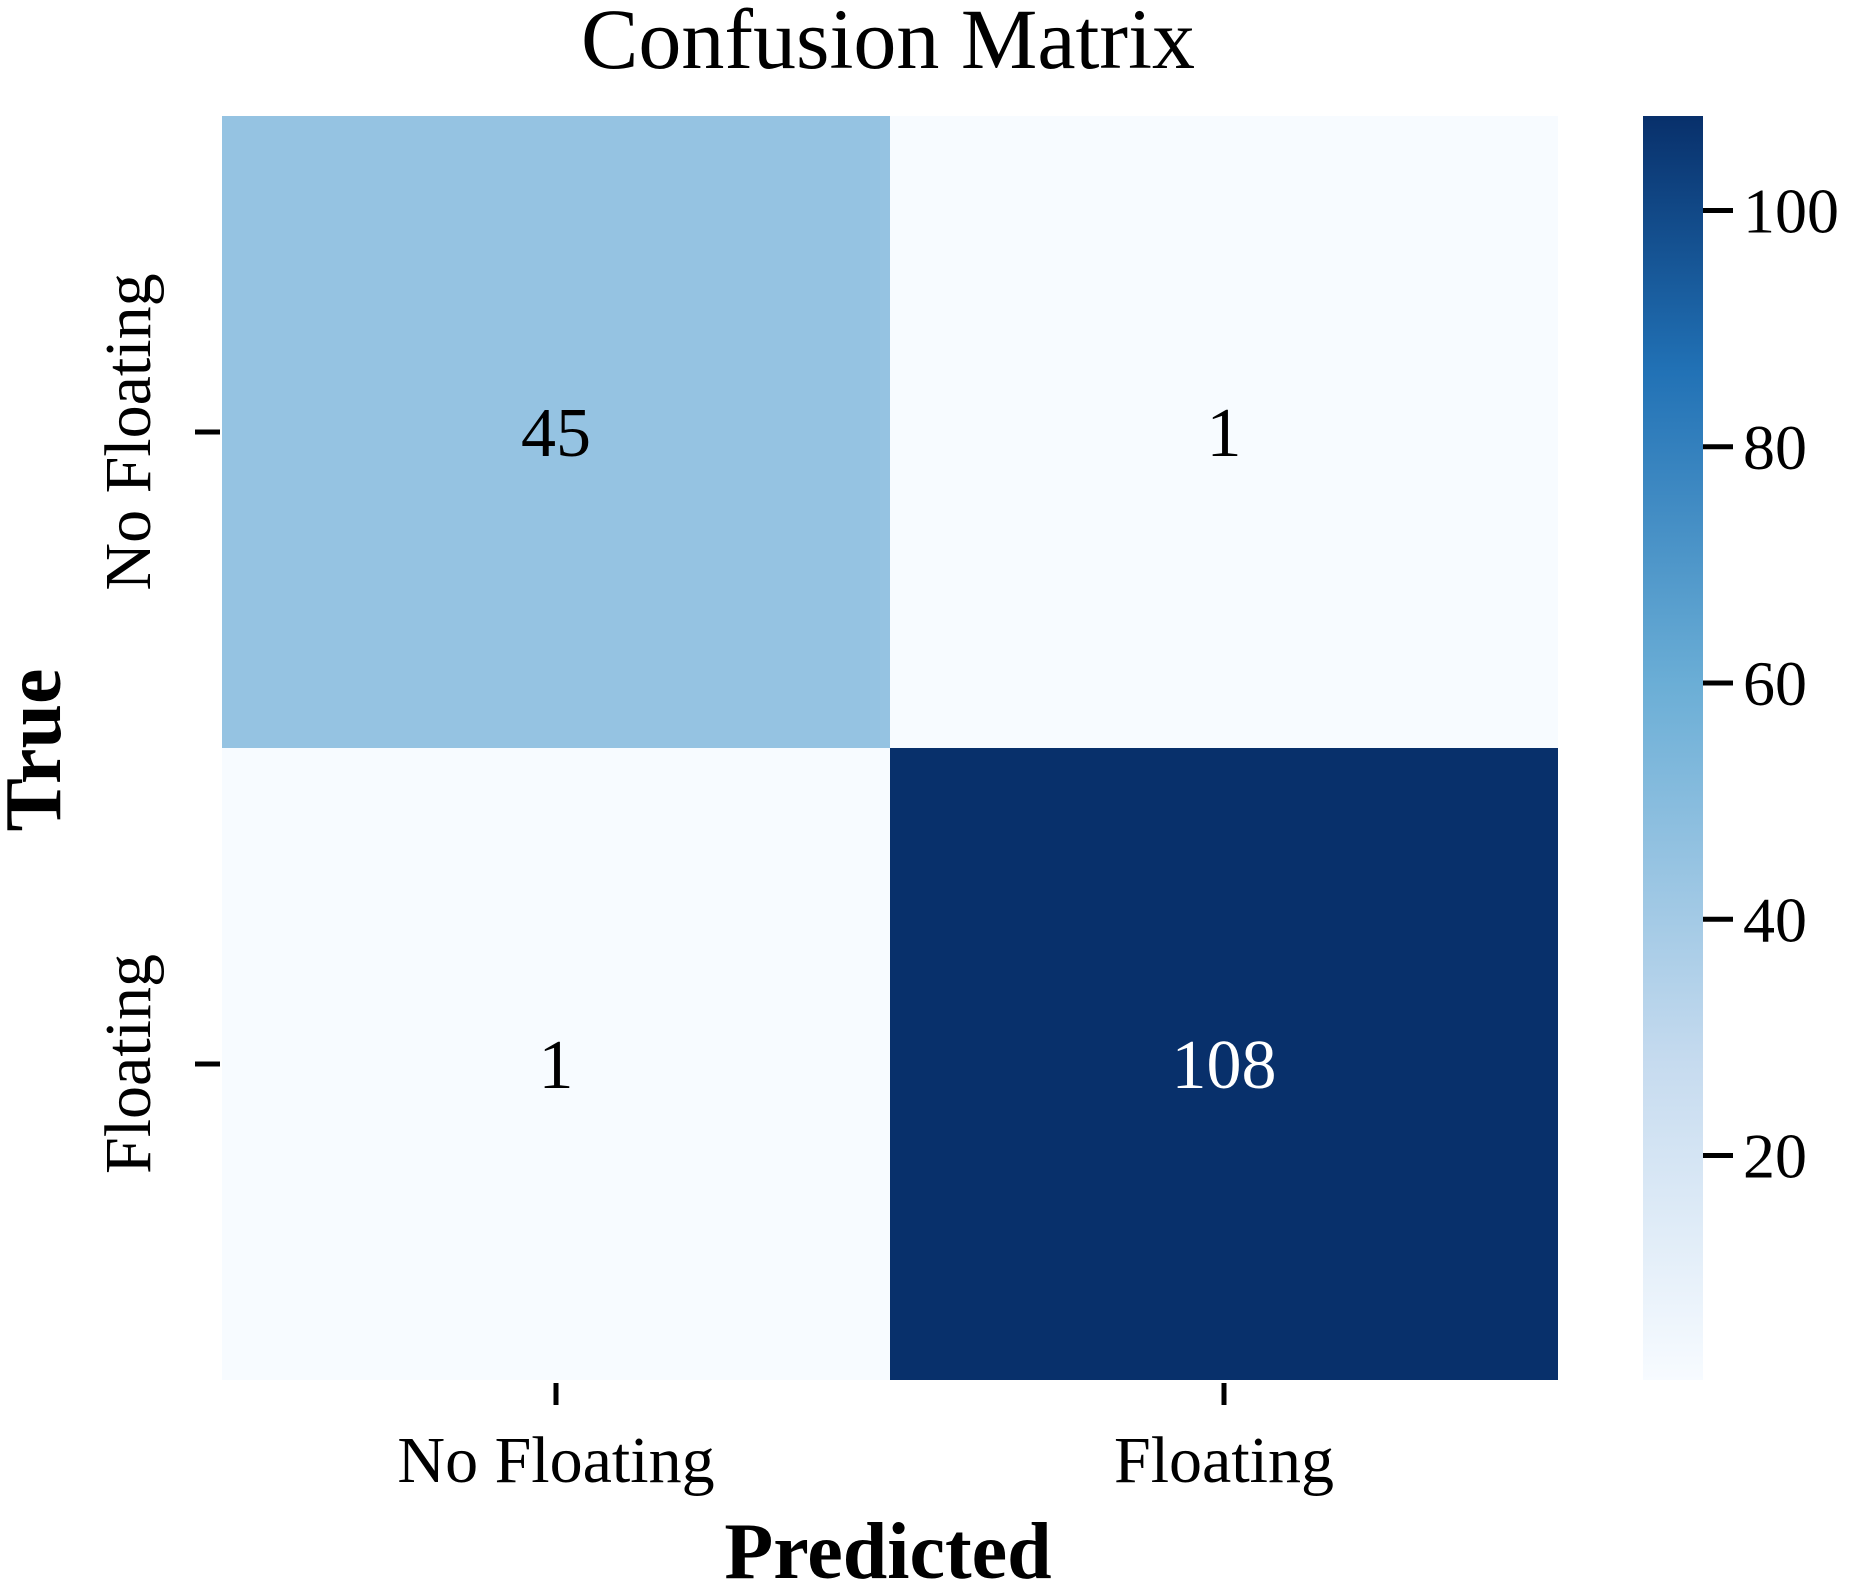 This screenshot has width=1871, height=1591. I want to click on cell-value-floating-no-floating: 1, so click(556, 1065).